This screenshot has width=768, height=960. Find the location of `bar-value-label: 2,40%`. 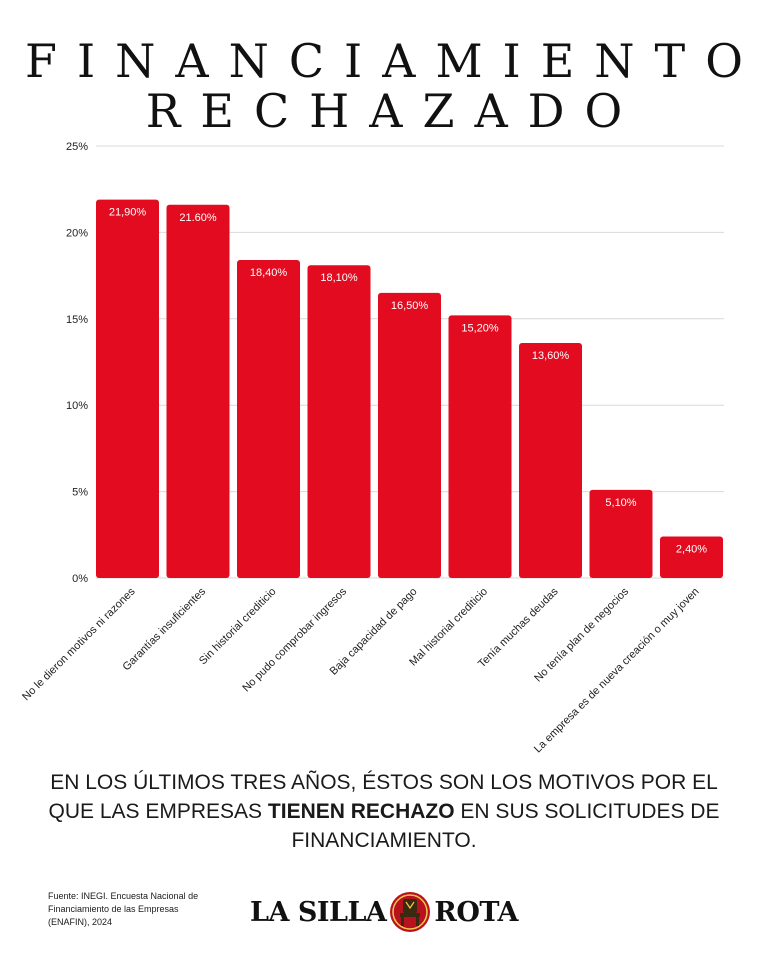

bar-value-label: 2,40% is located at coordinates (691, 550).